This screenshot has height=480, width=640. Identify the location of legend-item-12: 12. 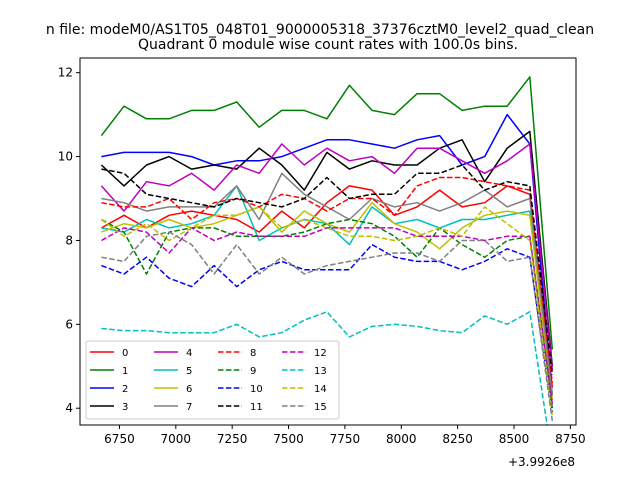
(304, 353).